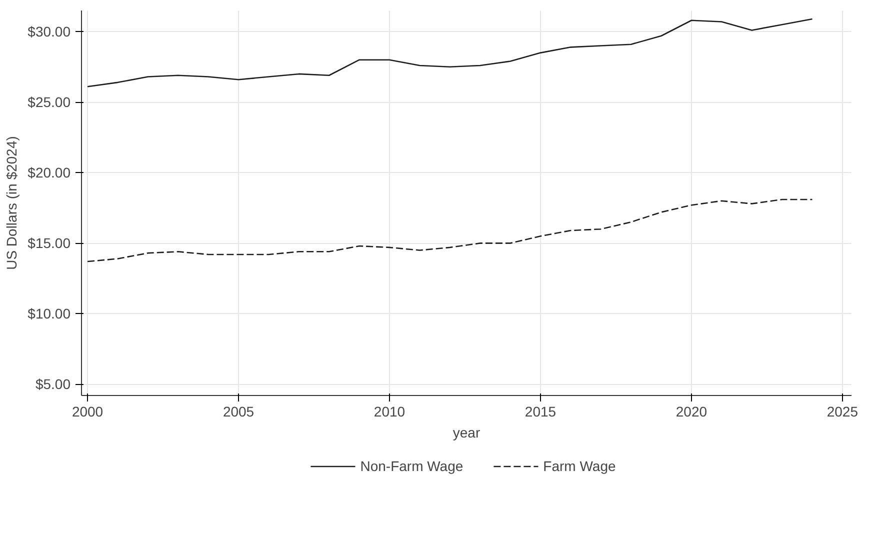  What do you see at coordinates (49, 172) in the screenshot?
I see `y-tick-label: $20.00` at bounding box center [49, 172].